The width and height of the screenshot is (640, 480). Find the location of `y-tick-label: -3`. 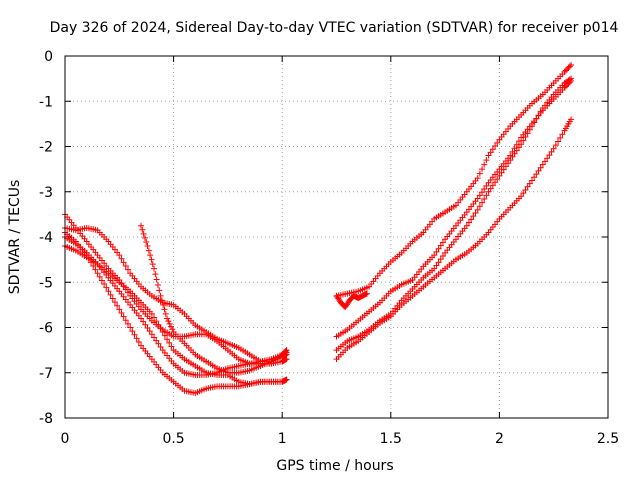

y-tick-label: -3 is located at coordinates (46, 193).